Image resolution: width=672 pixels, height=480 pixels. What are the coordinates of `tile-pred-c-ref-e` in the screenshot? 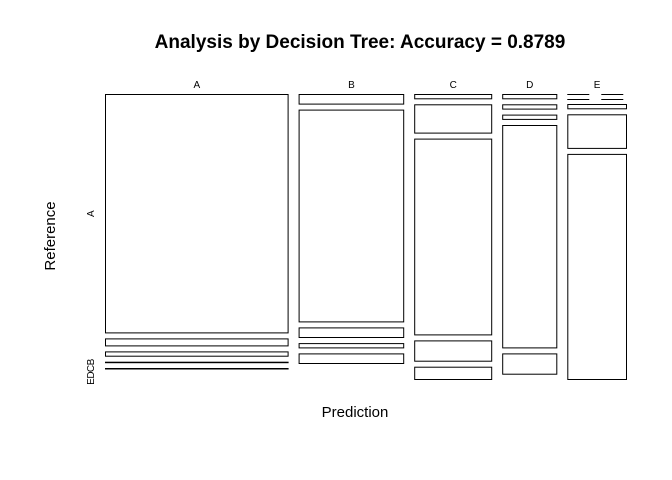 It's located at (453, 373).